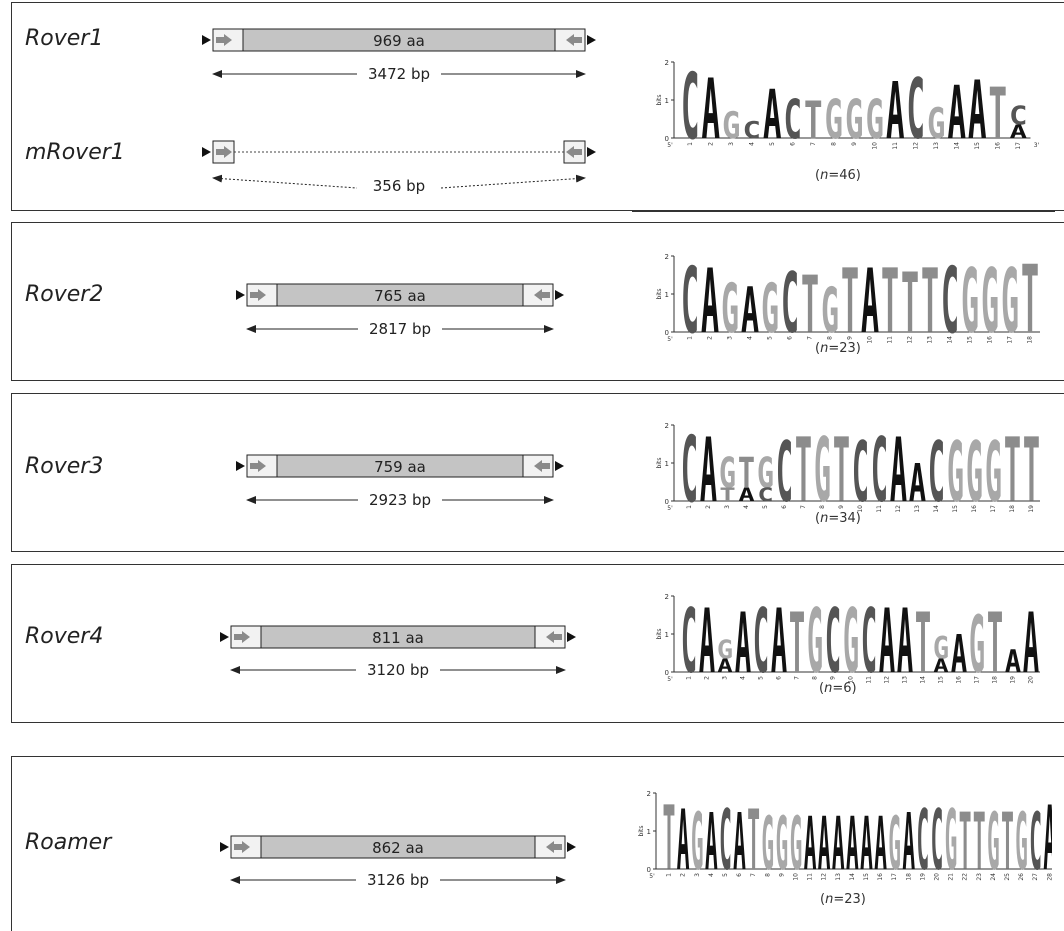 This screenshot has width=1064, height=931. What do you see at coordinates (398, 880) in the screenshot?
I see `bp-length-label: 3126 bp` at bounding box center [398, 880].